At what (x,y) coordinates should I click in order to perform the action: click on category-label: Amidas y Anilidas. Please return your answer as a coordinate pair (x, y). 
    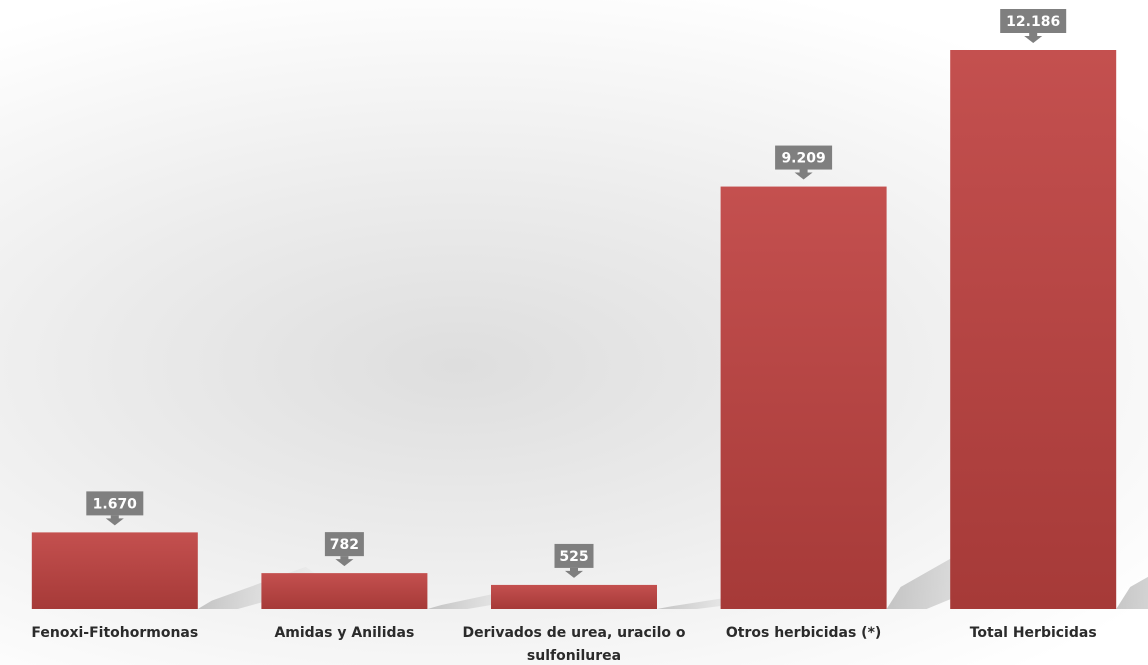
    Looking at the image, I should click on (344, 633).